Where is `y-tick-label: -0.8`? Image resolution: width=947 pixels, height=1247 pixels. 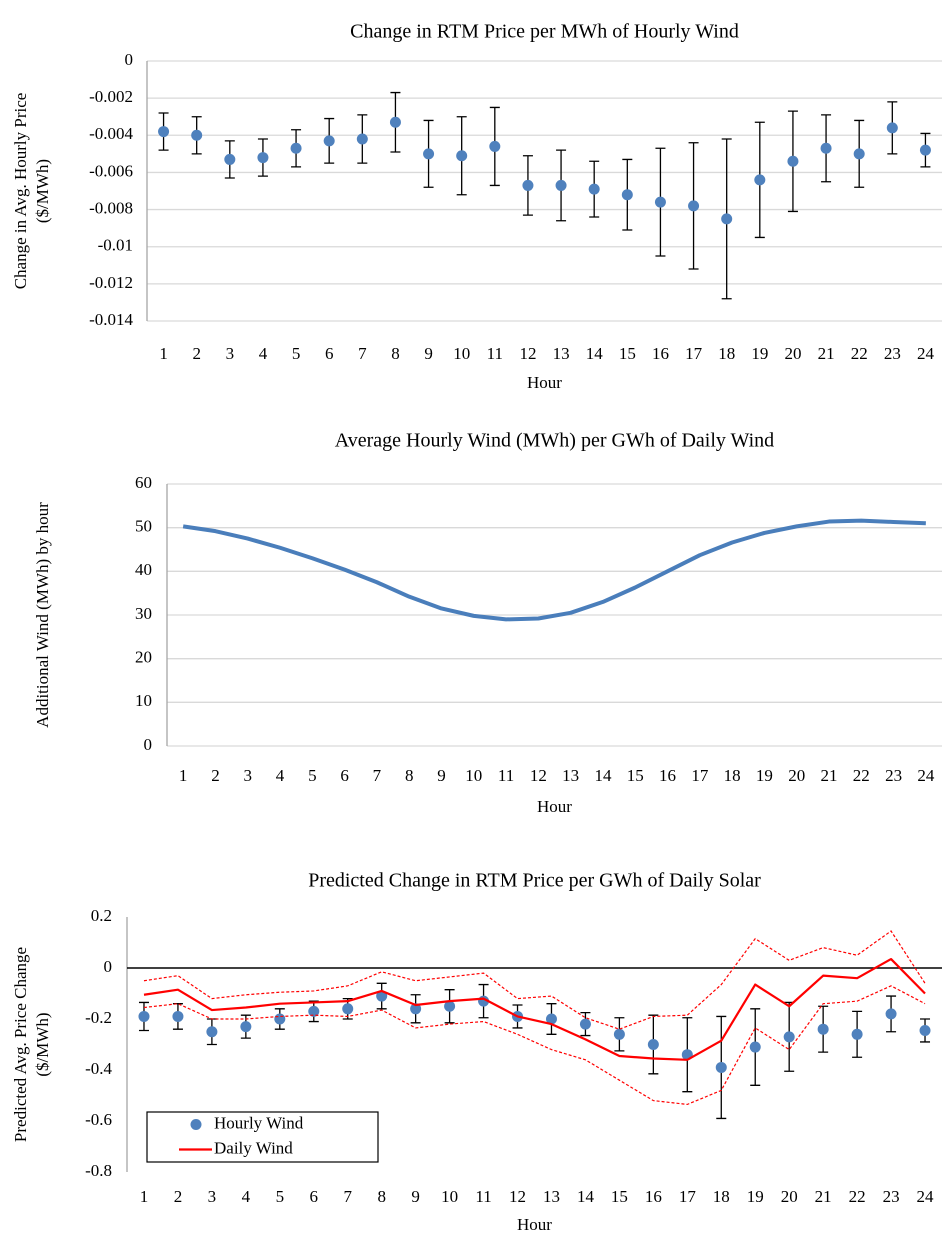 y-tick-label: -0.8 is located at coordinates (98, 1170).